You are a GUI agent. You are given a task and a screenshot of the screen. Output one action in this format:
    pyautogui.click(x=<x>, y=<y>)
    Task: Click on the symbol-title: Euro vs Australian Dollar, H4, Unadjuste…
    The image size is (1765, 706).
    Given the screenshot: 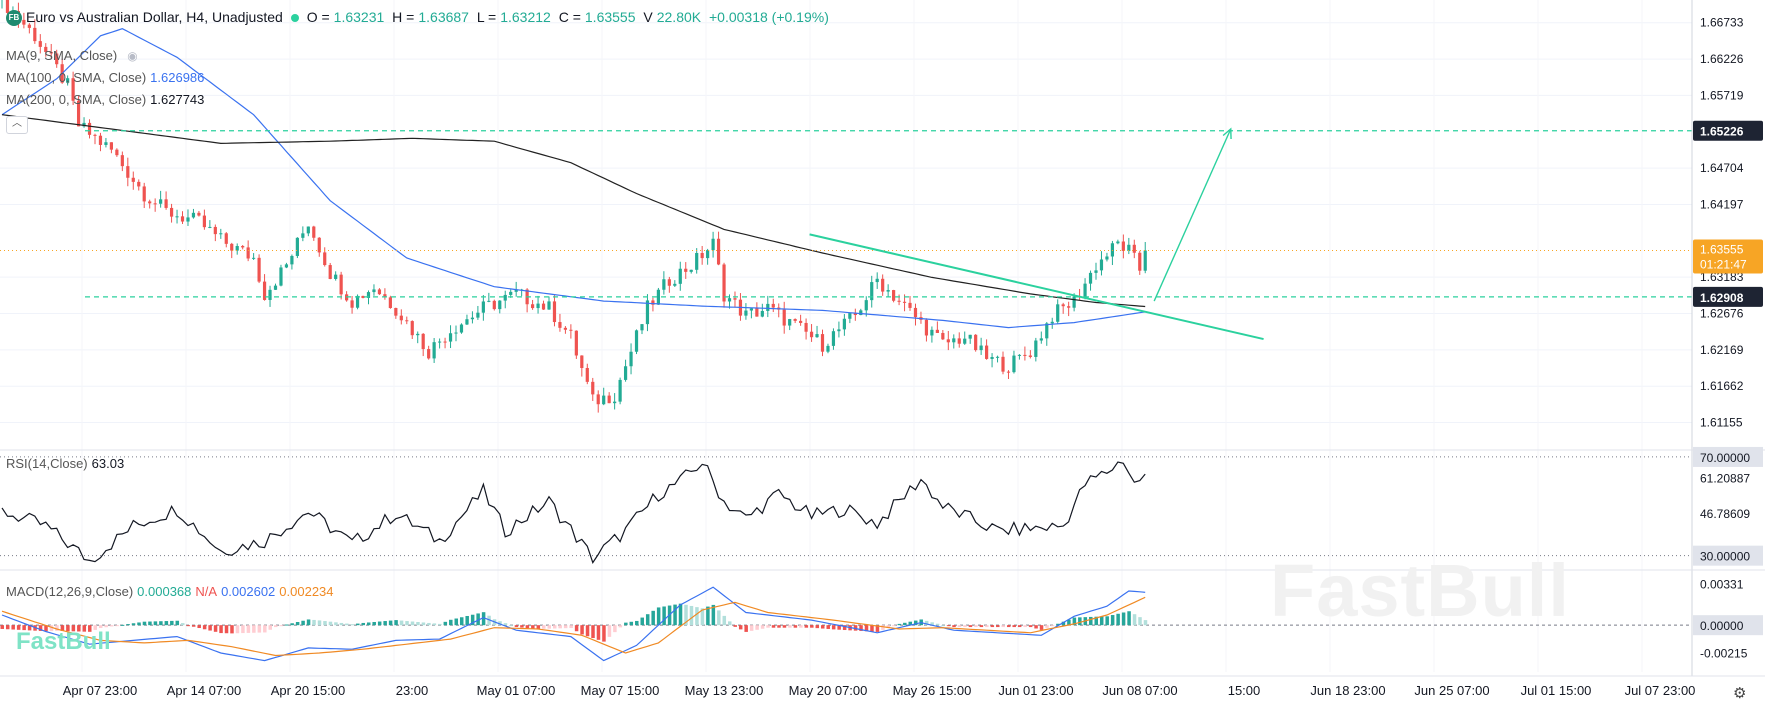 What is the action you would take?
    pyautogui.click(x=154, y=17)
    